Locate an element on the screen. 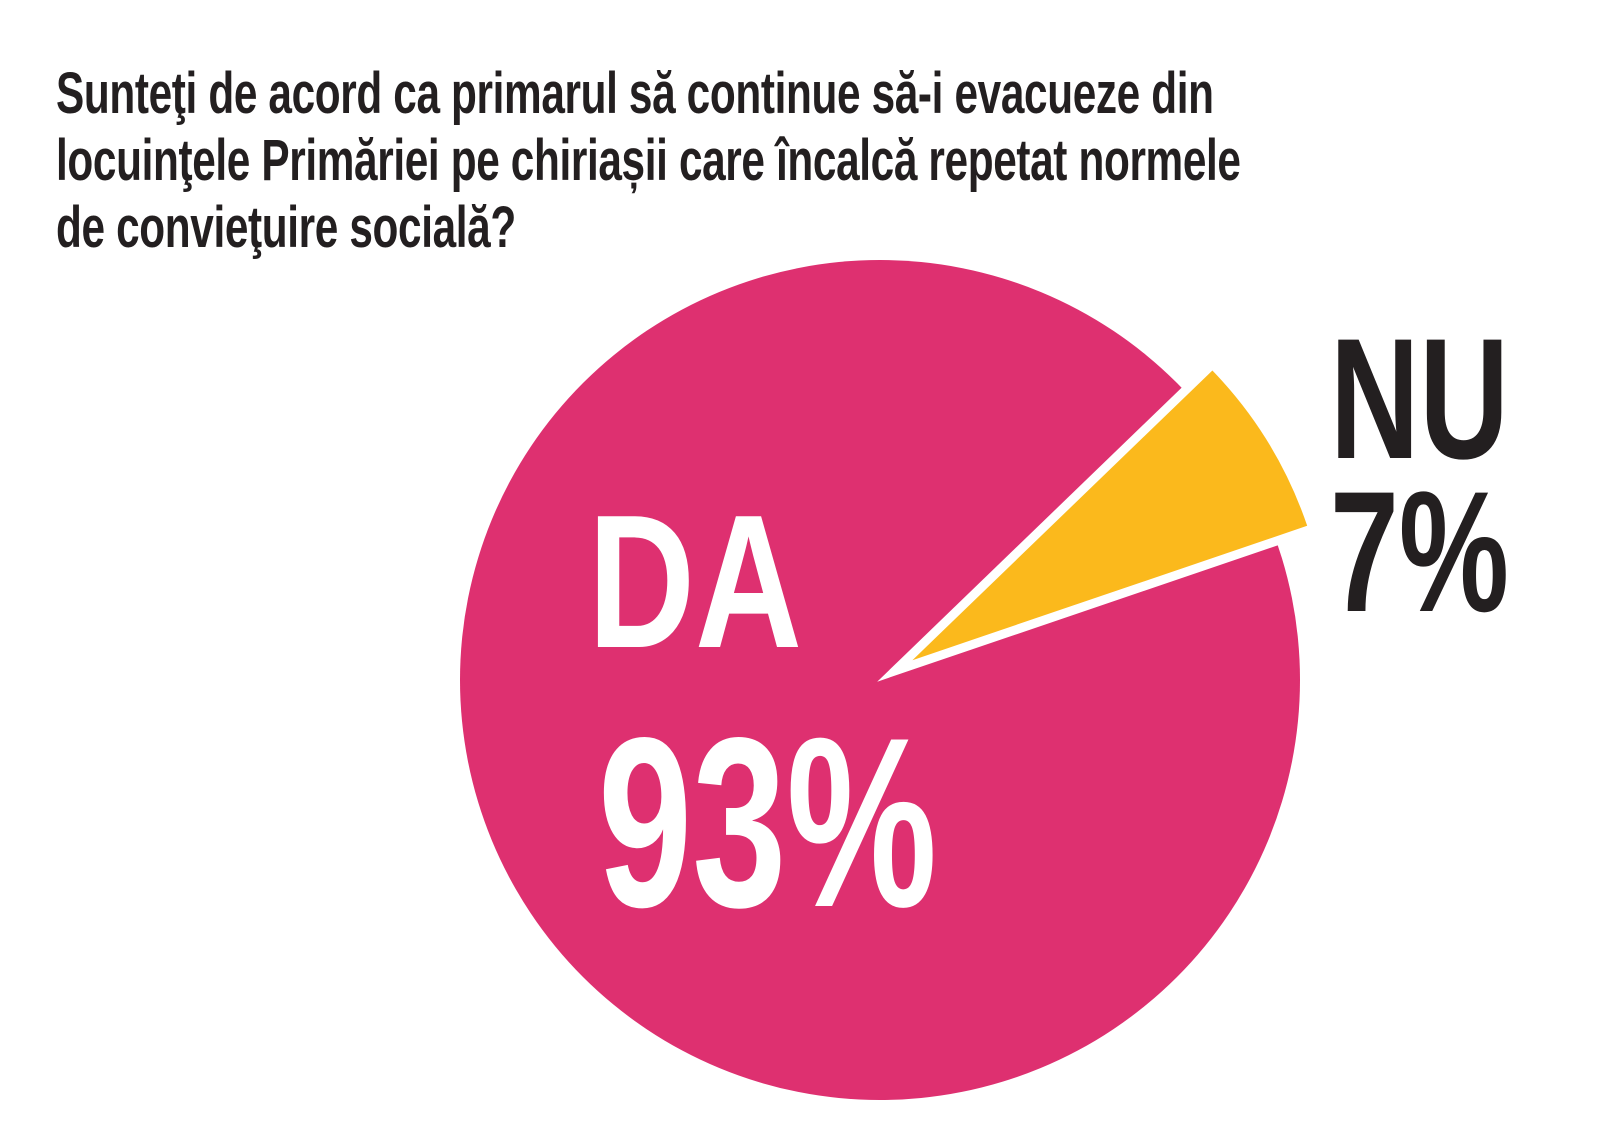 Image resolution: width=1600 pixels, height=1131 pixels. nu-label-block: NU 7% is located at coordinates (1419, 475).